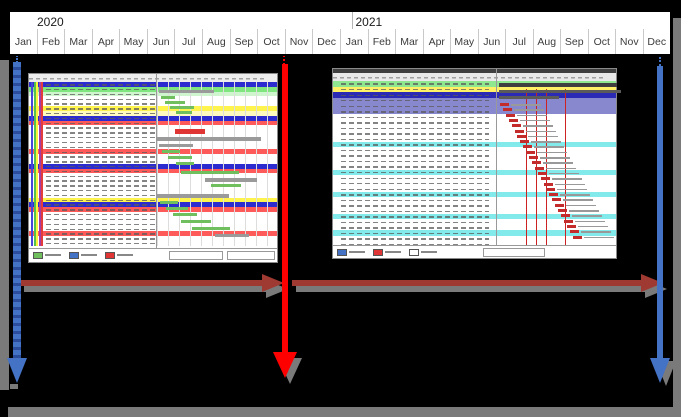  Describe the element at coordinates (477, 283) in the screenshot. I see `horizontal-span-arrow-right` at that location.